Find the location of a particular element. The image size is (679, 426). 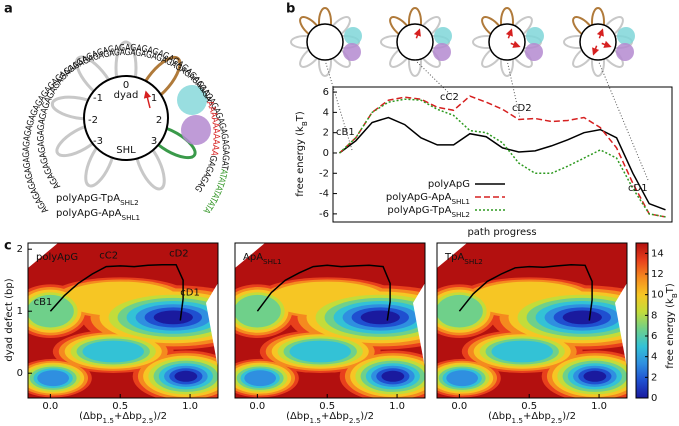

caption: polyApG-TpASHL2 is located at coordinates (97, 200).